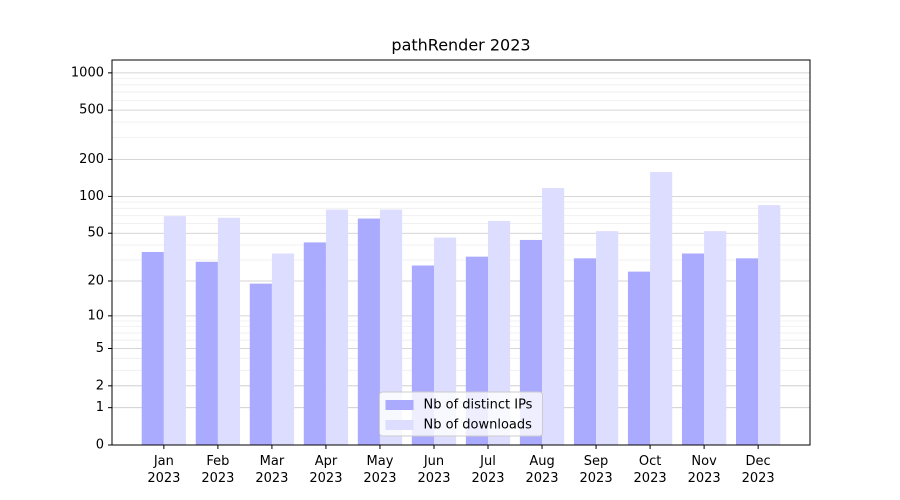 This screenshot has height=500, width=900. What do you see at coordinates (325, 470) in the screenshot?
I see `x-tick-label: Apr 2023` at bounding box center [325, 470].